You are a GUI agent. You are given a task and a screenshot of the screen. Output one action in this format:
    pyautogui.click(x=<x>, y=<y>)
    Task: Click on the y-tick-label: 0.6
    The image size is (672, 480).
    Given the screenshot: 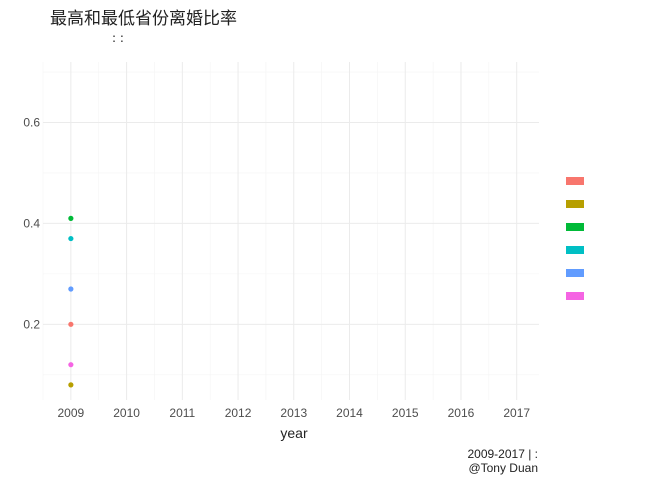 What is the action you would take?
    pyautogui.click(x=31, y=123)
    